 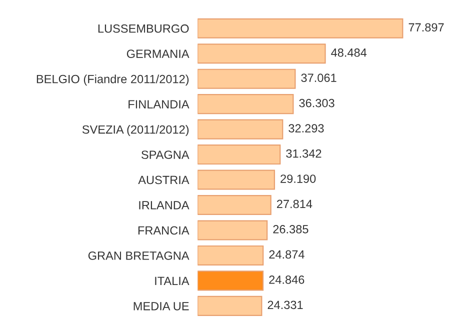 I want to click on data-label: 24.874, so click(x=286, y=254).